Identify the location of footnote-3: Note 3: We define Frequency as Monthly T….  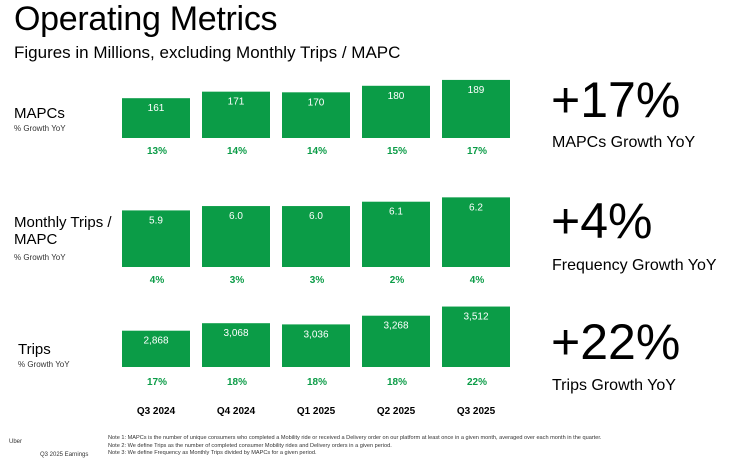
(212, 453).